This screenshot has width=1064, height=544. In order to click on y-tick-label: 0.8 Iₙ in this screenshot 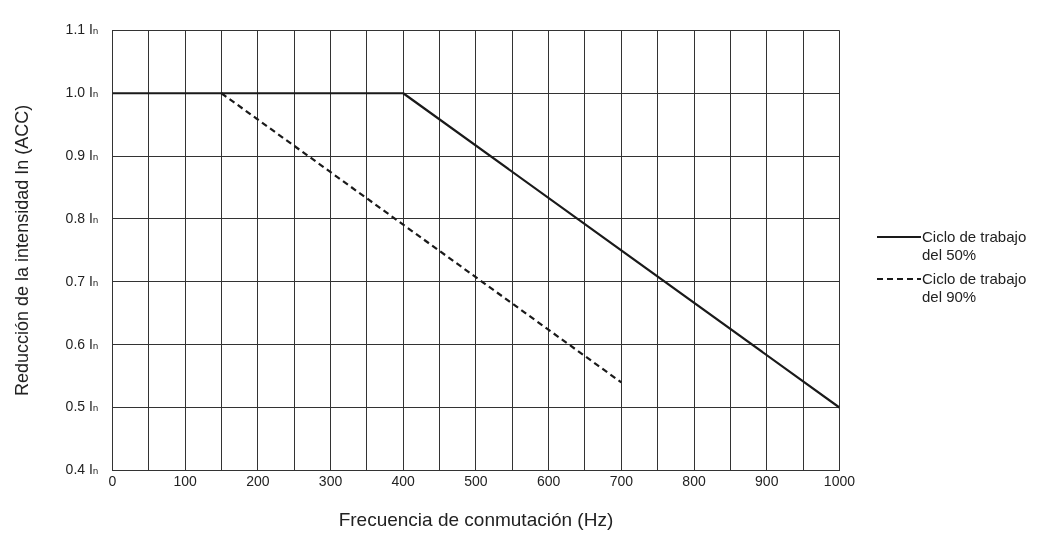, I will do `click(82, 217)`.